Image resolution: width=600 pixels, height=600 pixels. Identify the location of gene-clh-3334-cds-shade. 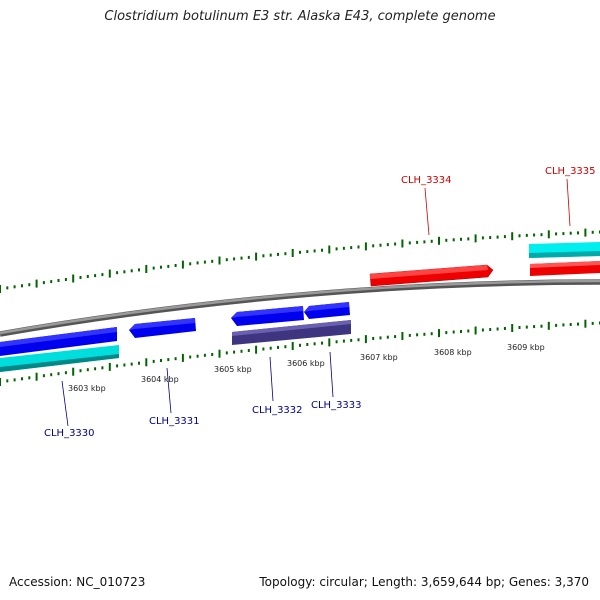
(429, 272).